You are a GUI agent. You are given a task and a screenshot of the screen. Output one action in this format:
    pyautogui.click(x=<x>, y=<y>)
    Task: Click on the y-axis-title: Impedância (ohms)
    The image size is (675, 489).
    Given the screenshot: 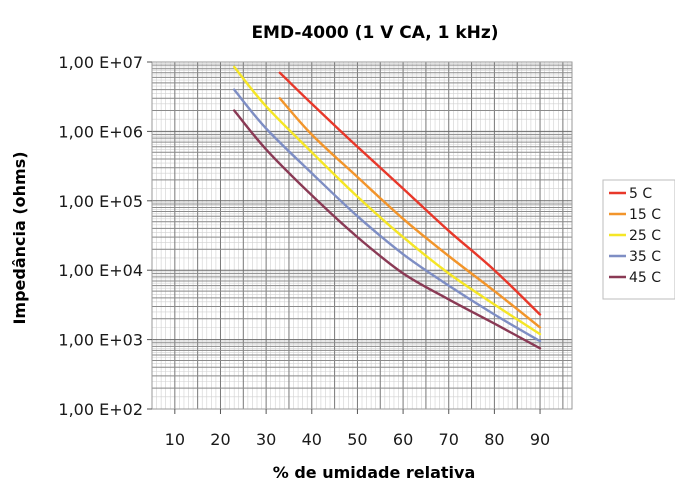 What is the action you would take?
    pyautogui.click(x=19, y=237)
    